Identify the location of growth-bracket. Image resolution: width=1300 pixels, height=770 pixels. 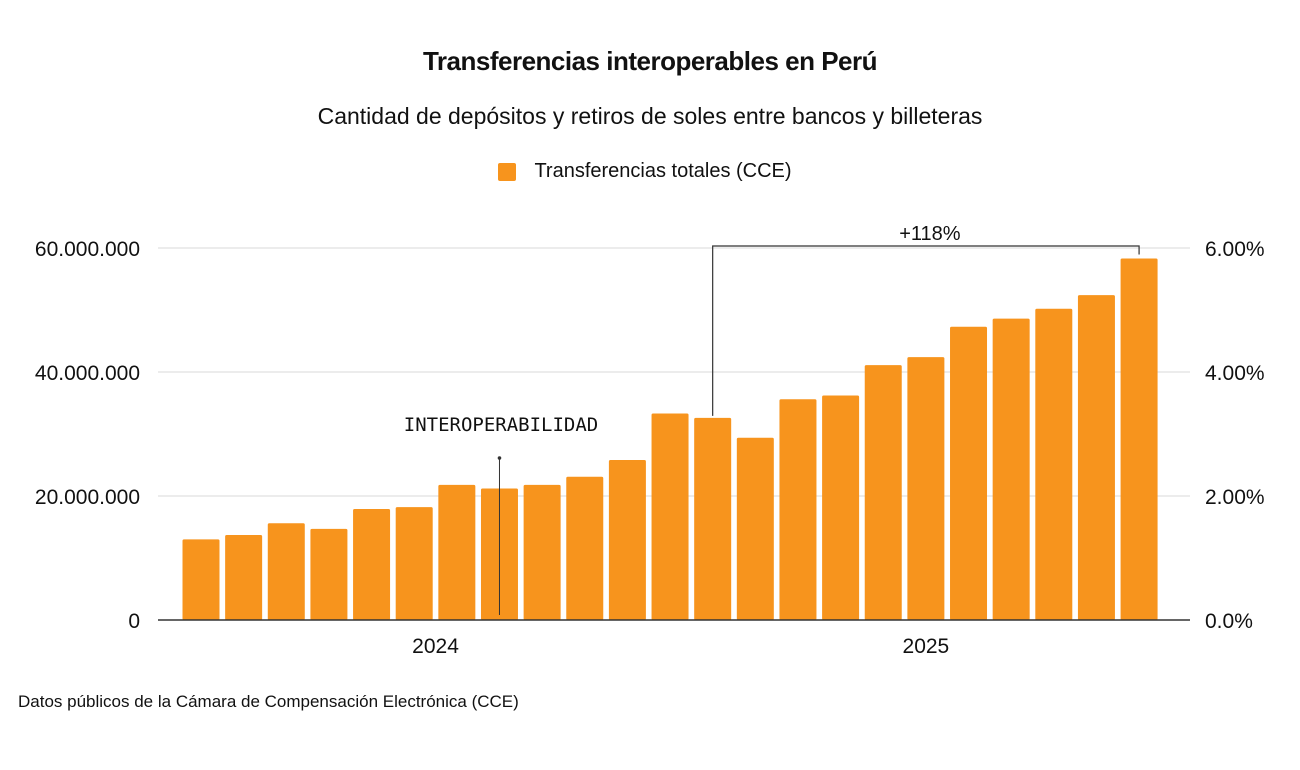
(926, 330).